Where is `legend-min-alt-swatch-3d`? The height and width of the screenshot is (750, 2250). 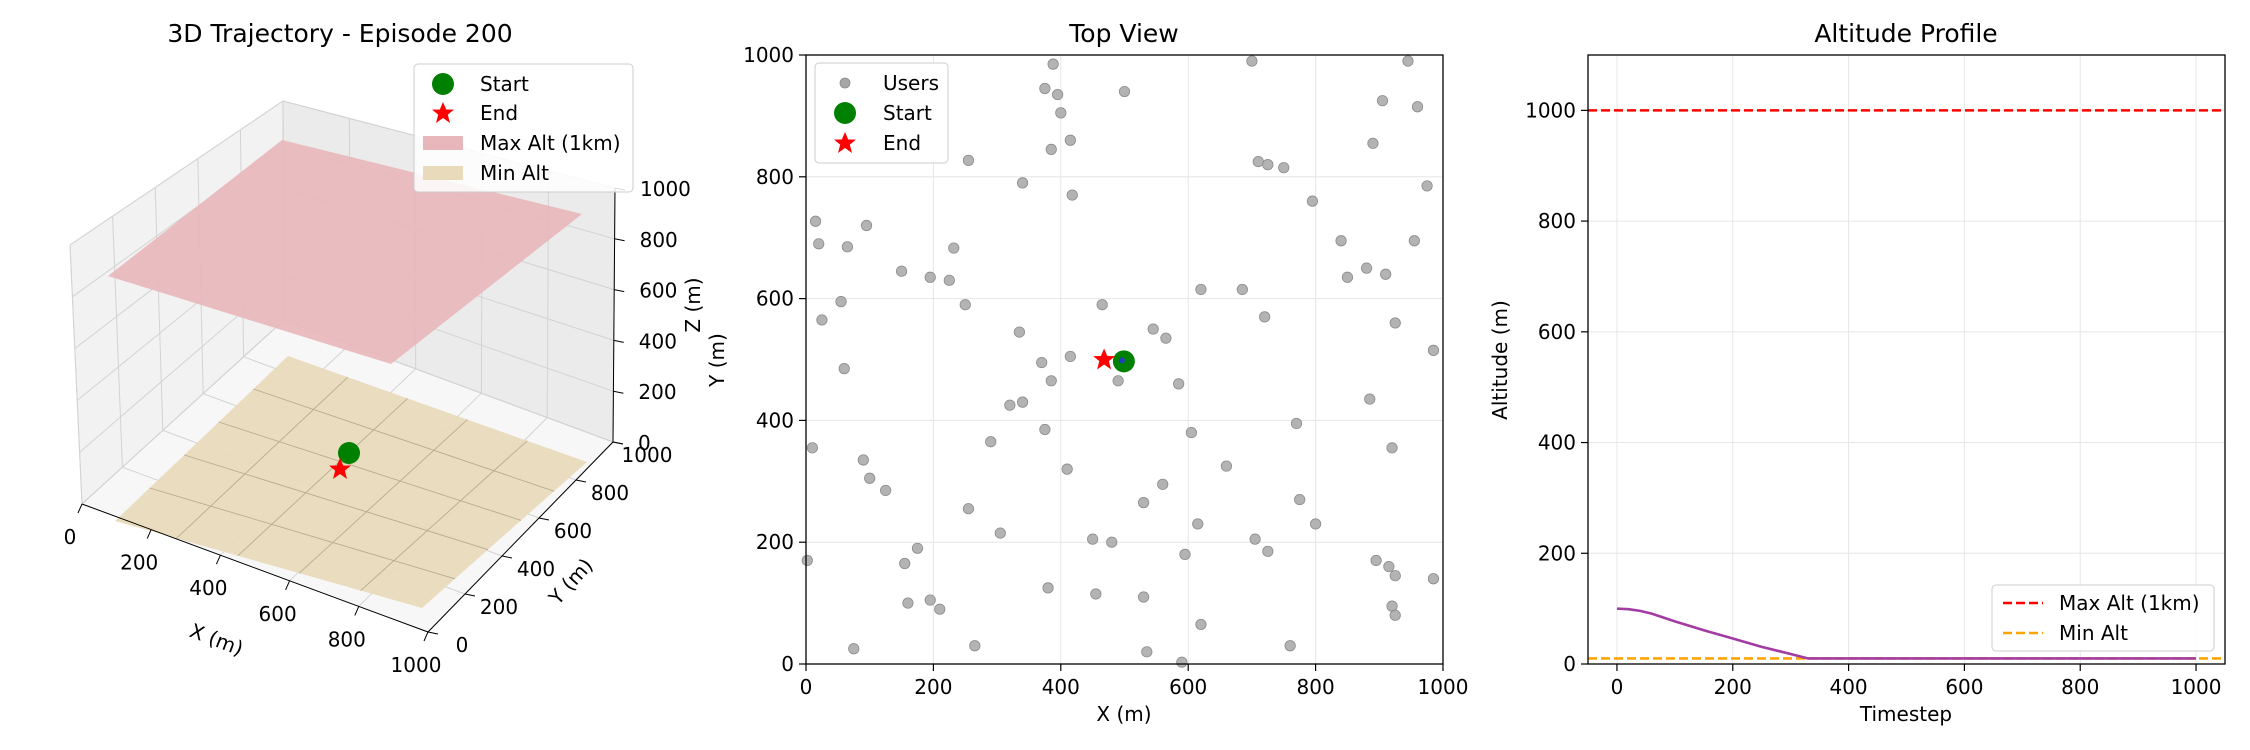
legend-min-alt-swatch-3d is located at coordinates (443, 173).